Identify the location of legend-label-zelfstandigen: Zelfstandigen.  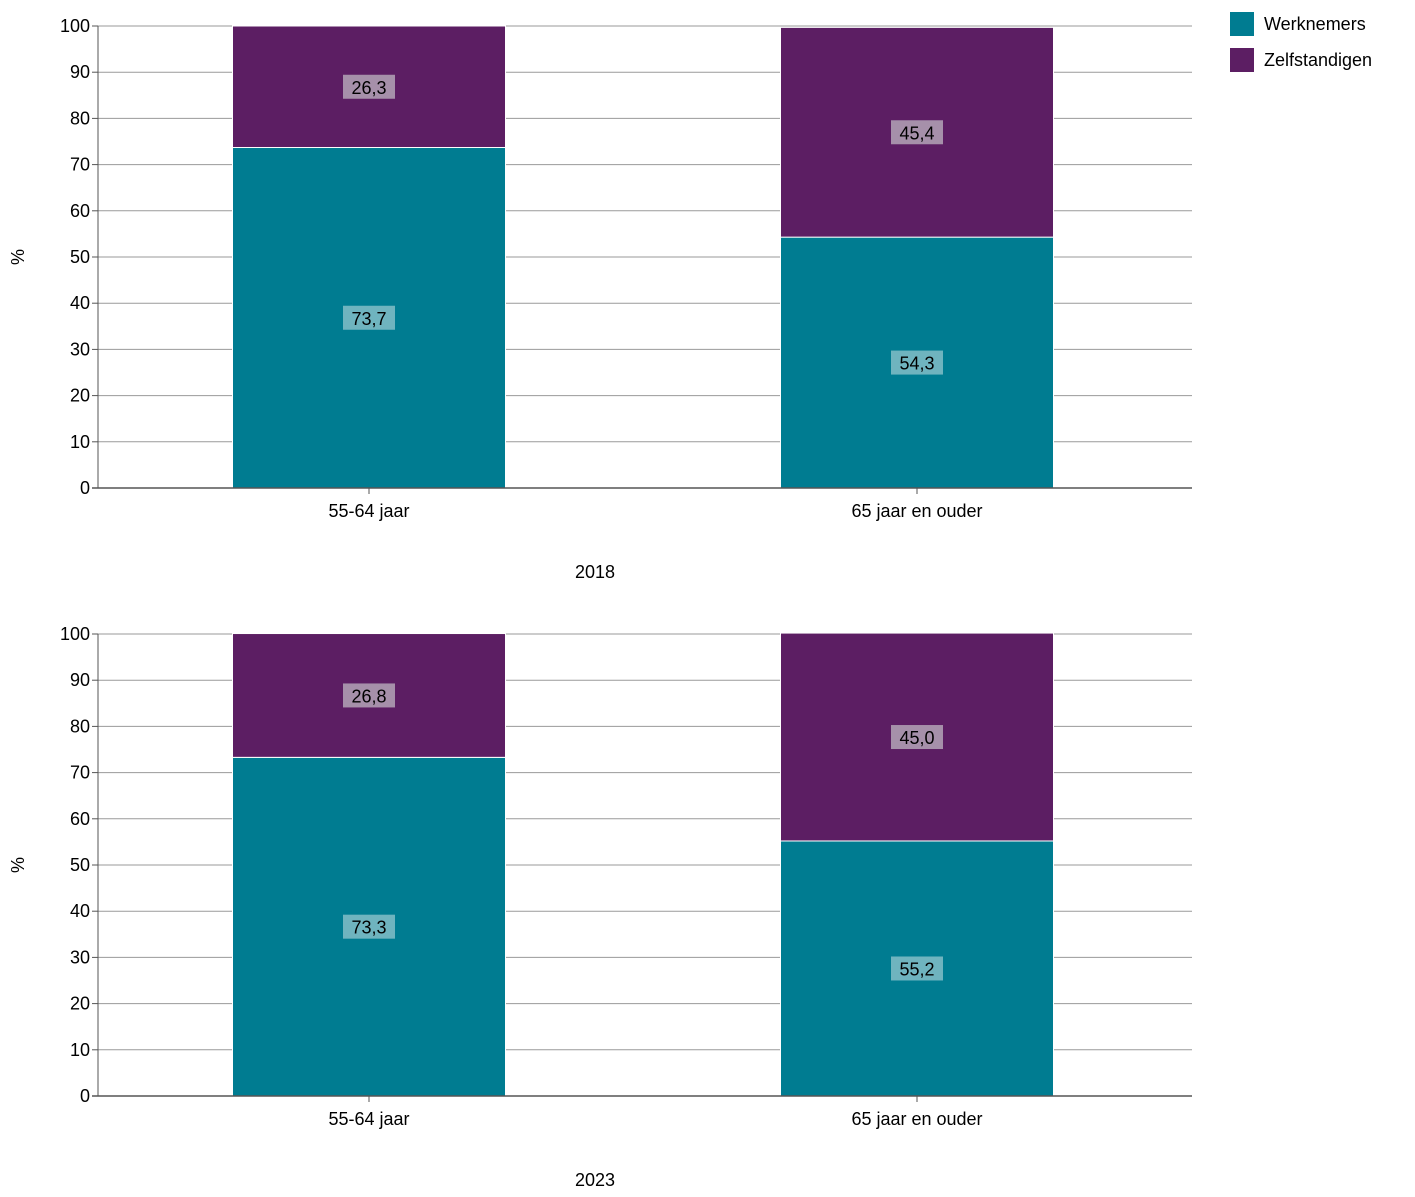
(1318, 59).